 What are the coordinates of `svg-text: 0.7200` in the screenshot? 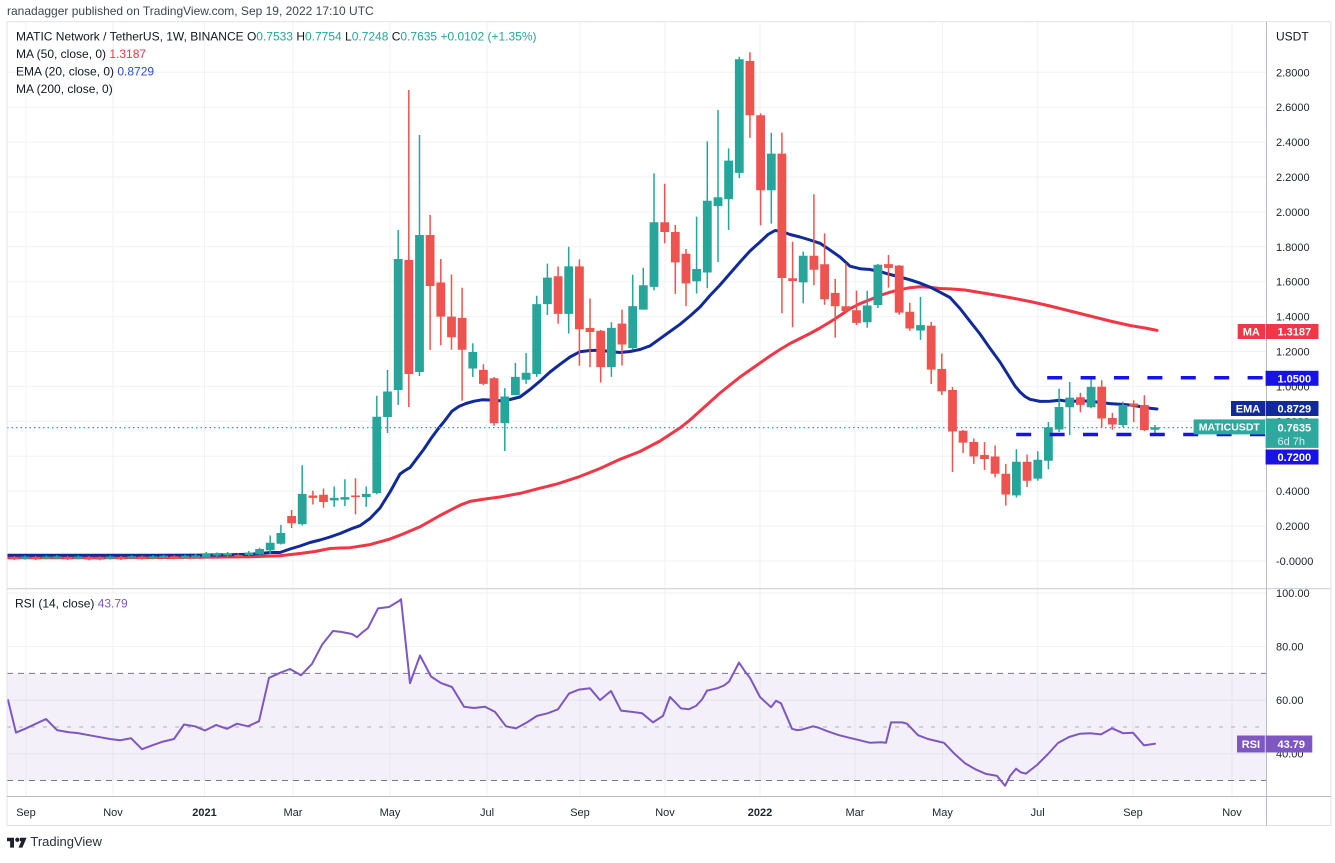 It's located at (1295, 458).